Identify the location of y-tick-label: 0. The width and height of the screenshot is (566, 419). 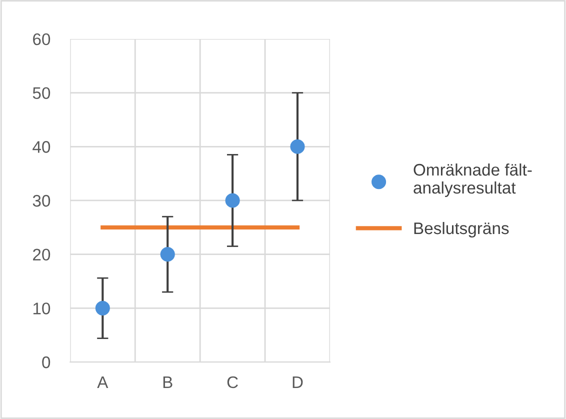
(46, 362).